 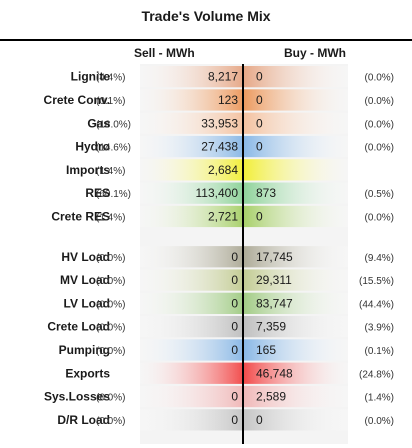 What do you see at coordinates (85, 280) in the screenshot?
I see `row-label: MV Load` at bounding box center [85, 280].